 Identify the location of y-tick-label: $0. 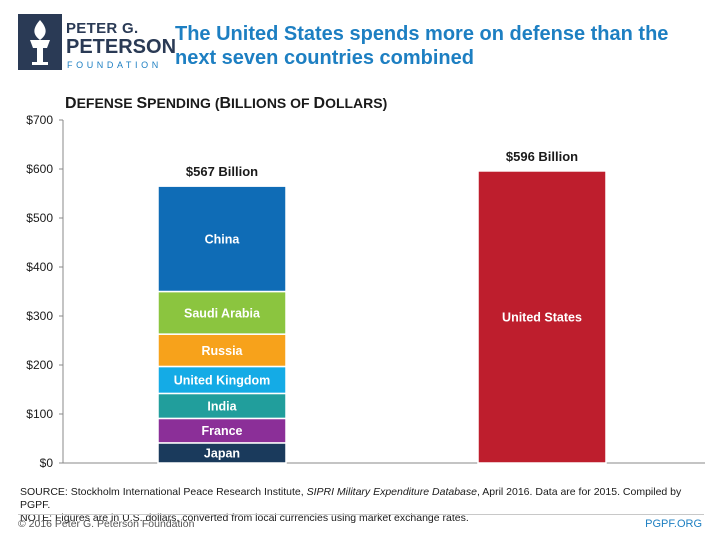
(47, 463).